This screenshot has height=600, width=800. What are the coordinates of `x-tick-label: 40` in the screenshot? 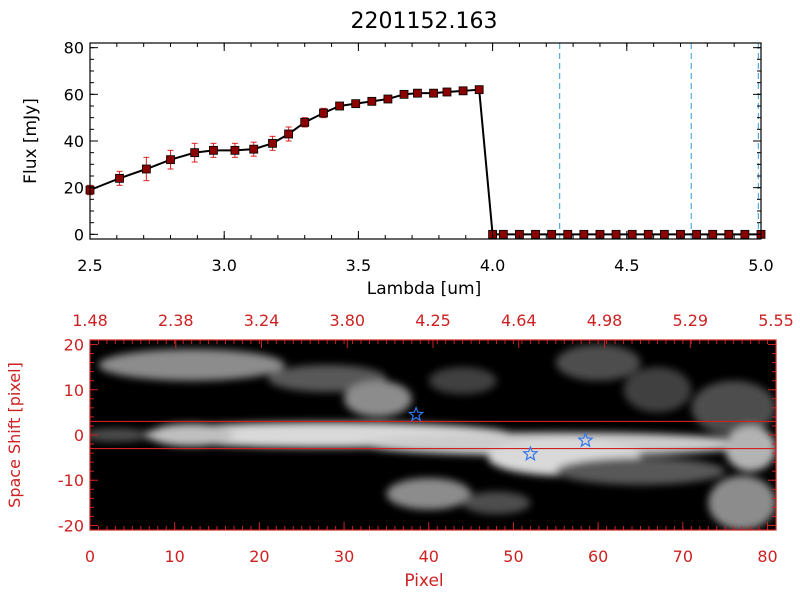 It's located at (429, 556).